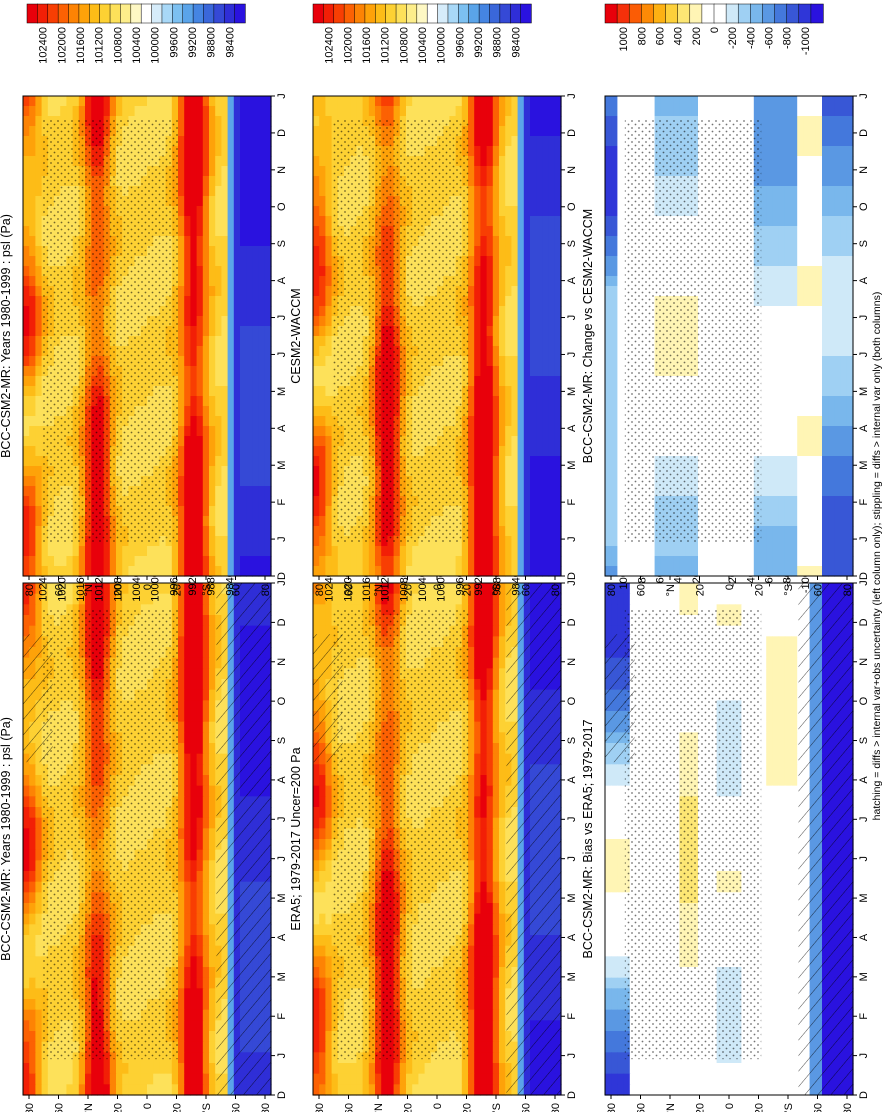  Describe the element at coordinates (6, 336) in the screenshot. I see `panel-title: BCC-CSM2-MR: Years 1980-1999 : psl (Pa)` at that location.